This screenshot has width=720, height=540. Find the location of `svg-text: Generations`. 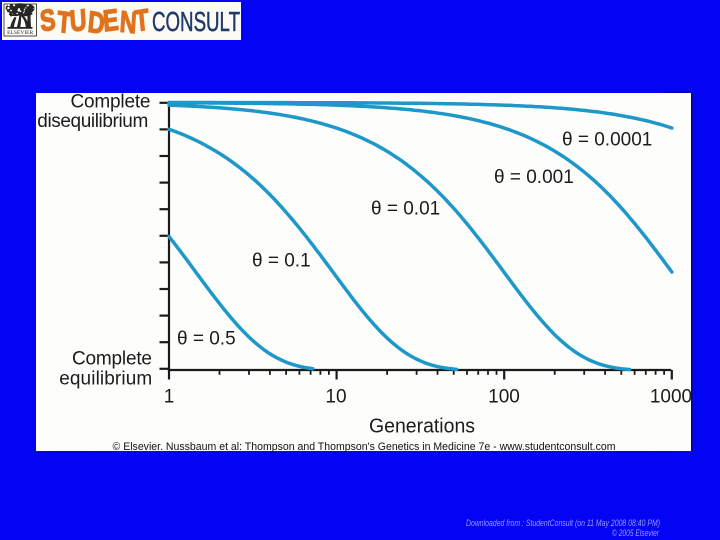

svg-text: Generations is located at coordinates (422, 427).